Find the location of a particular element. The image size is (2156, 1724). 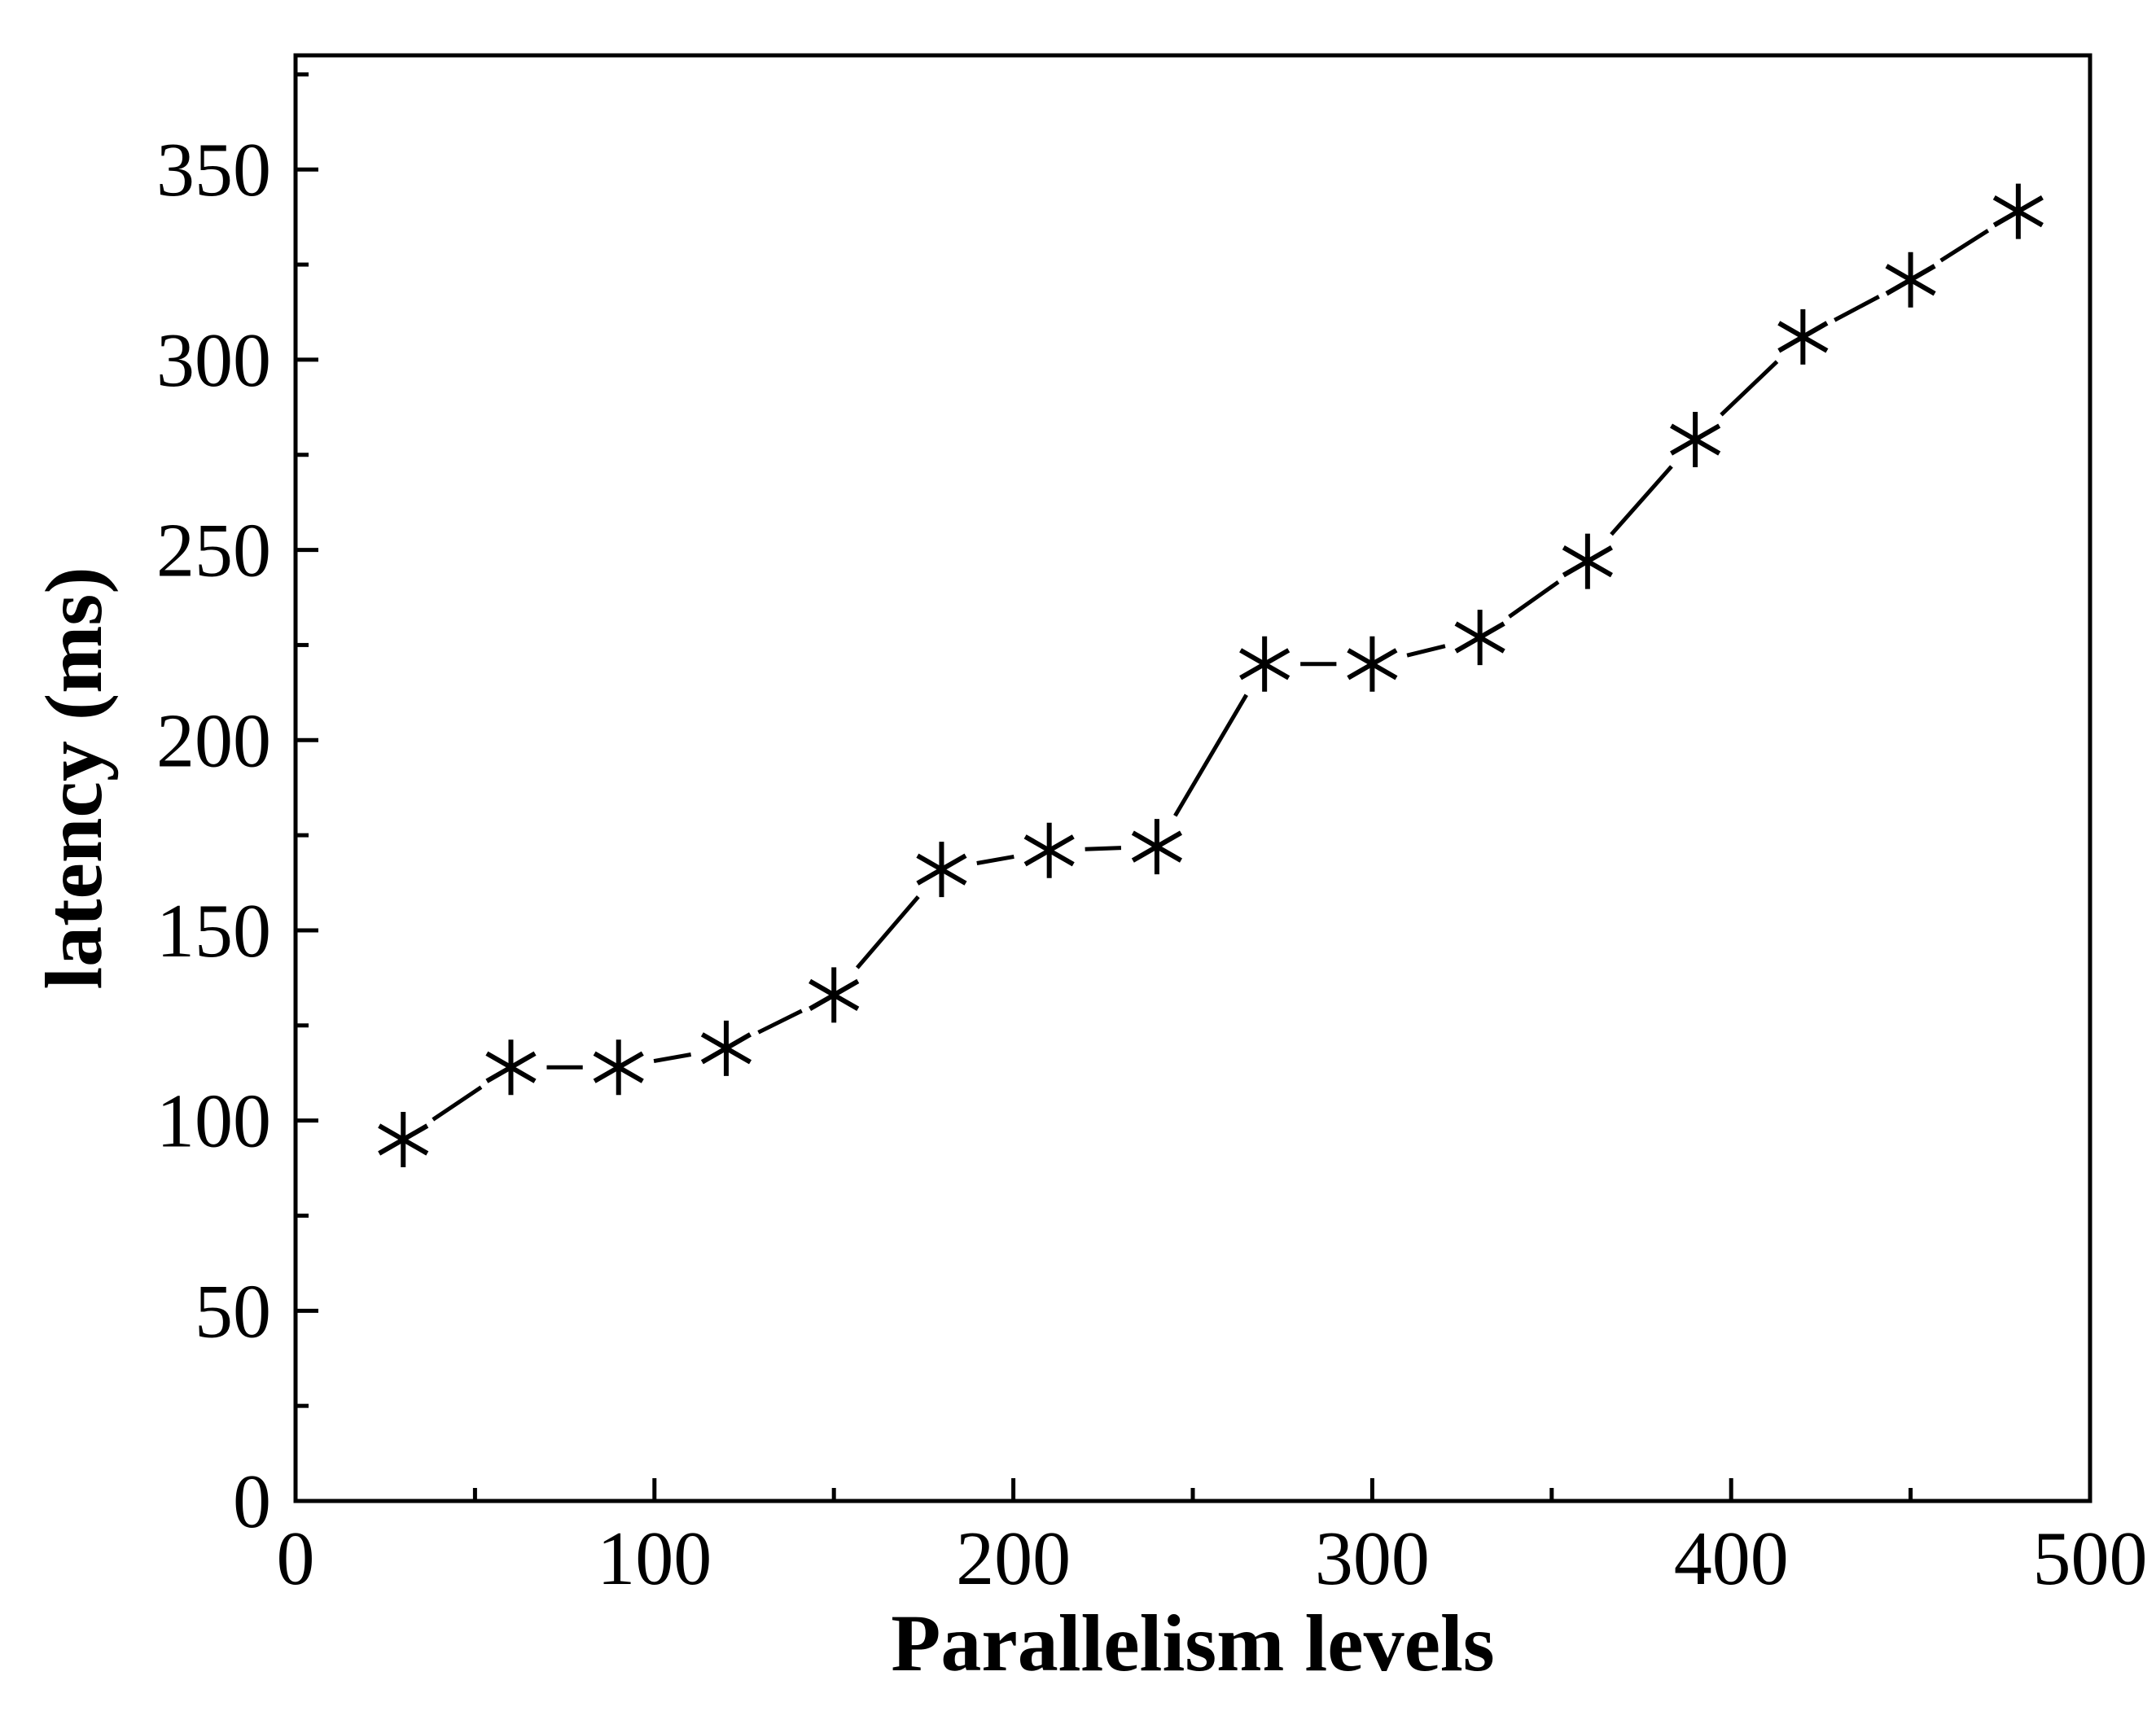

x-tick-label: 500 is located at coordinates (2090, 1558).